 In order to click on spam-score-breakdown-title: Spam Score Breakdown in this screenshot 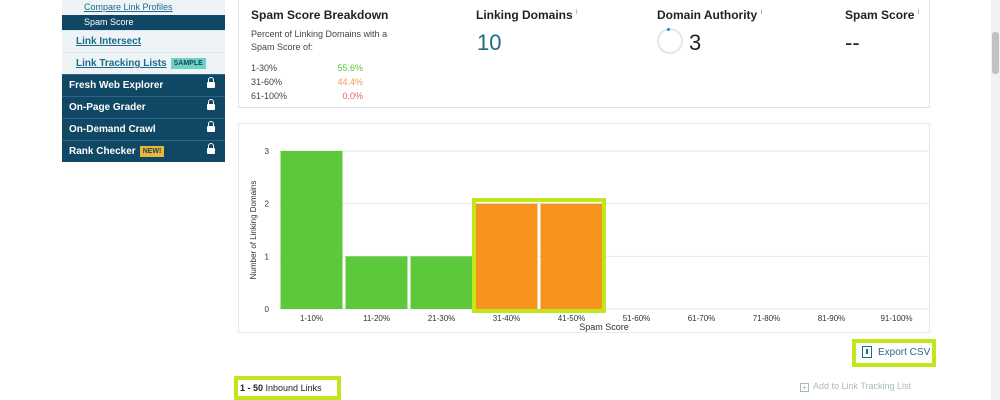, I will do `click(319, 15)`.